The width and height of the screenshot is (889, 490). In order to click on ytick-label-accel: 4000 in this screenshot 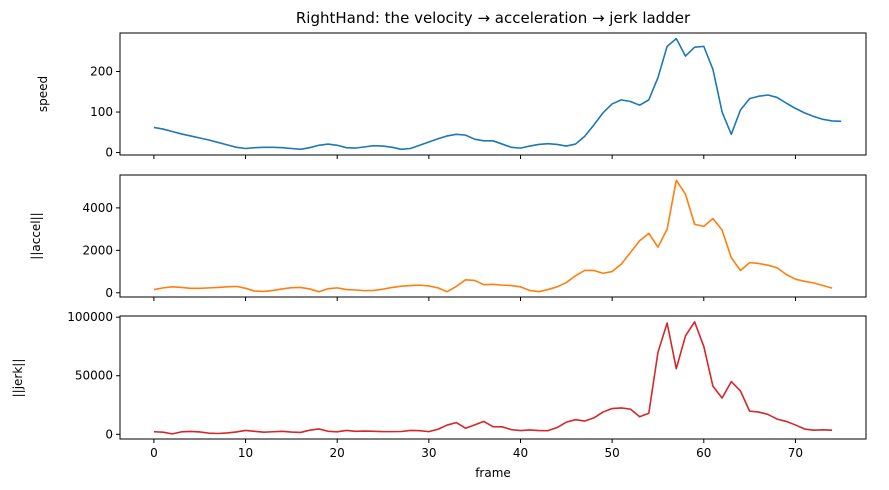, I will do `click(97, 208)`.